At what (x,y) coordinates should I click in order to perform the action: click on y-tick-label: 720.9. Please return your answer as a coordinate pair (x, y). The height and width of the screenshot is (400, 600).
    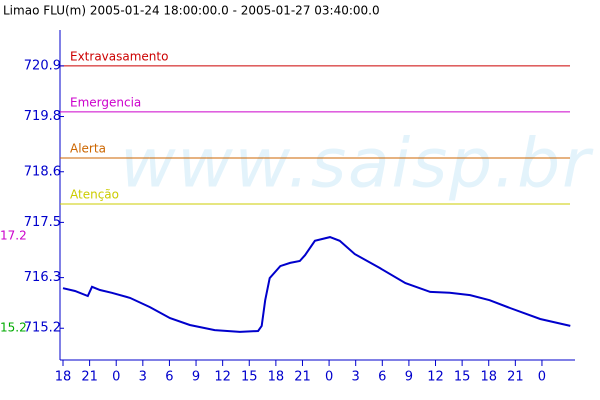
    Looking at the image, I should click on (42, 65).